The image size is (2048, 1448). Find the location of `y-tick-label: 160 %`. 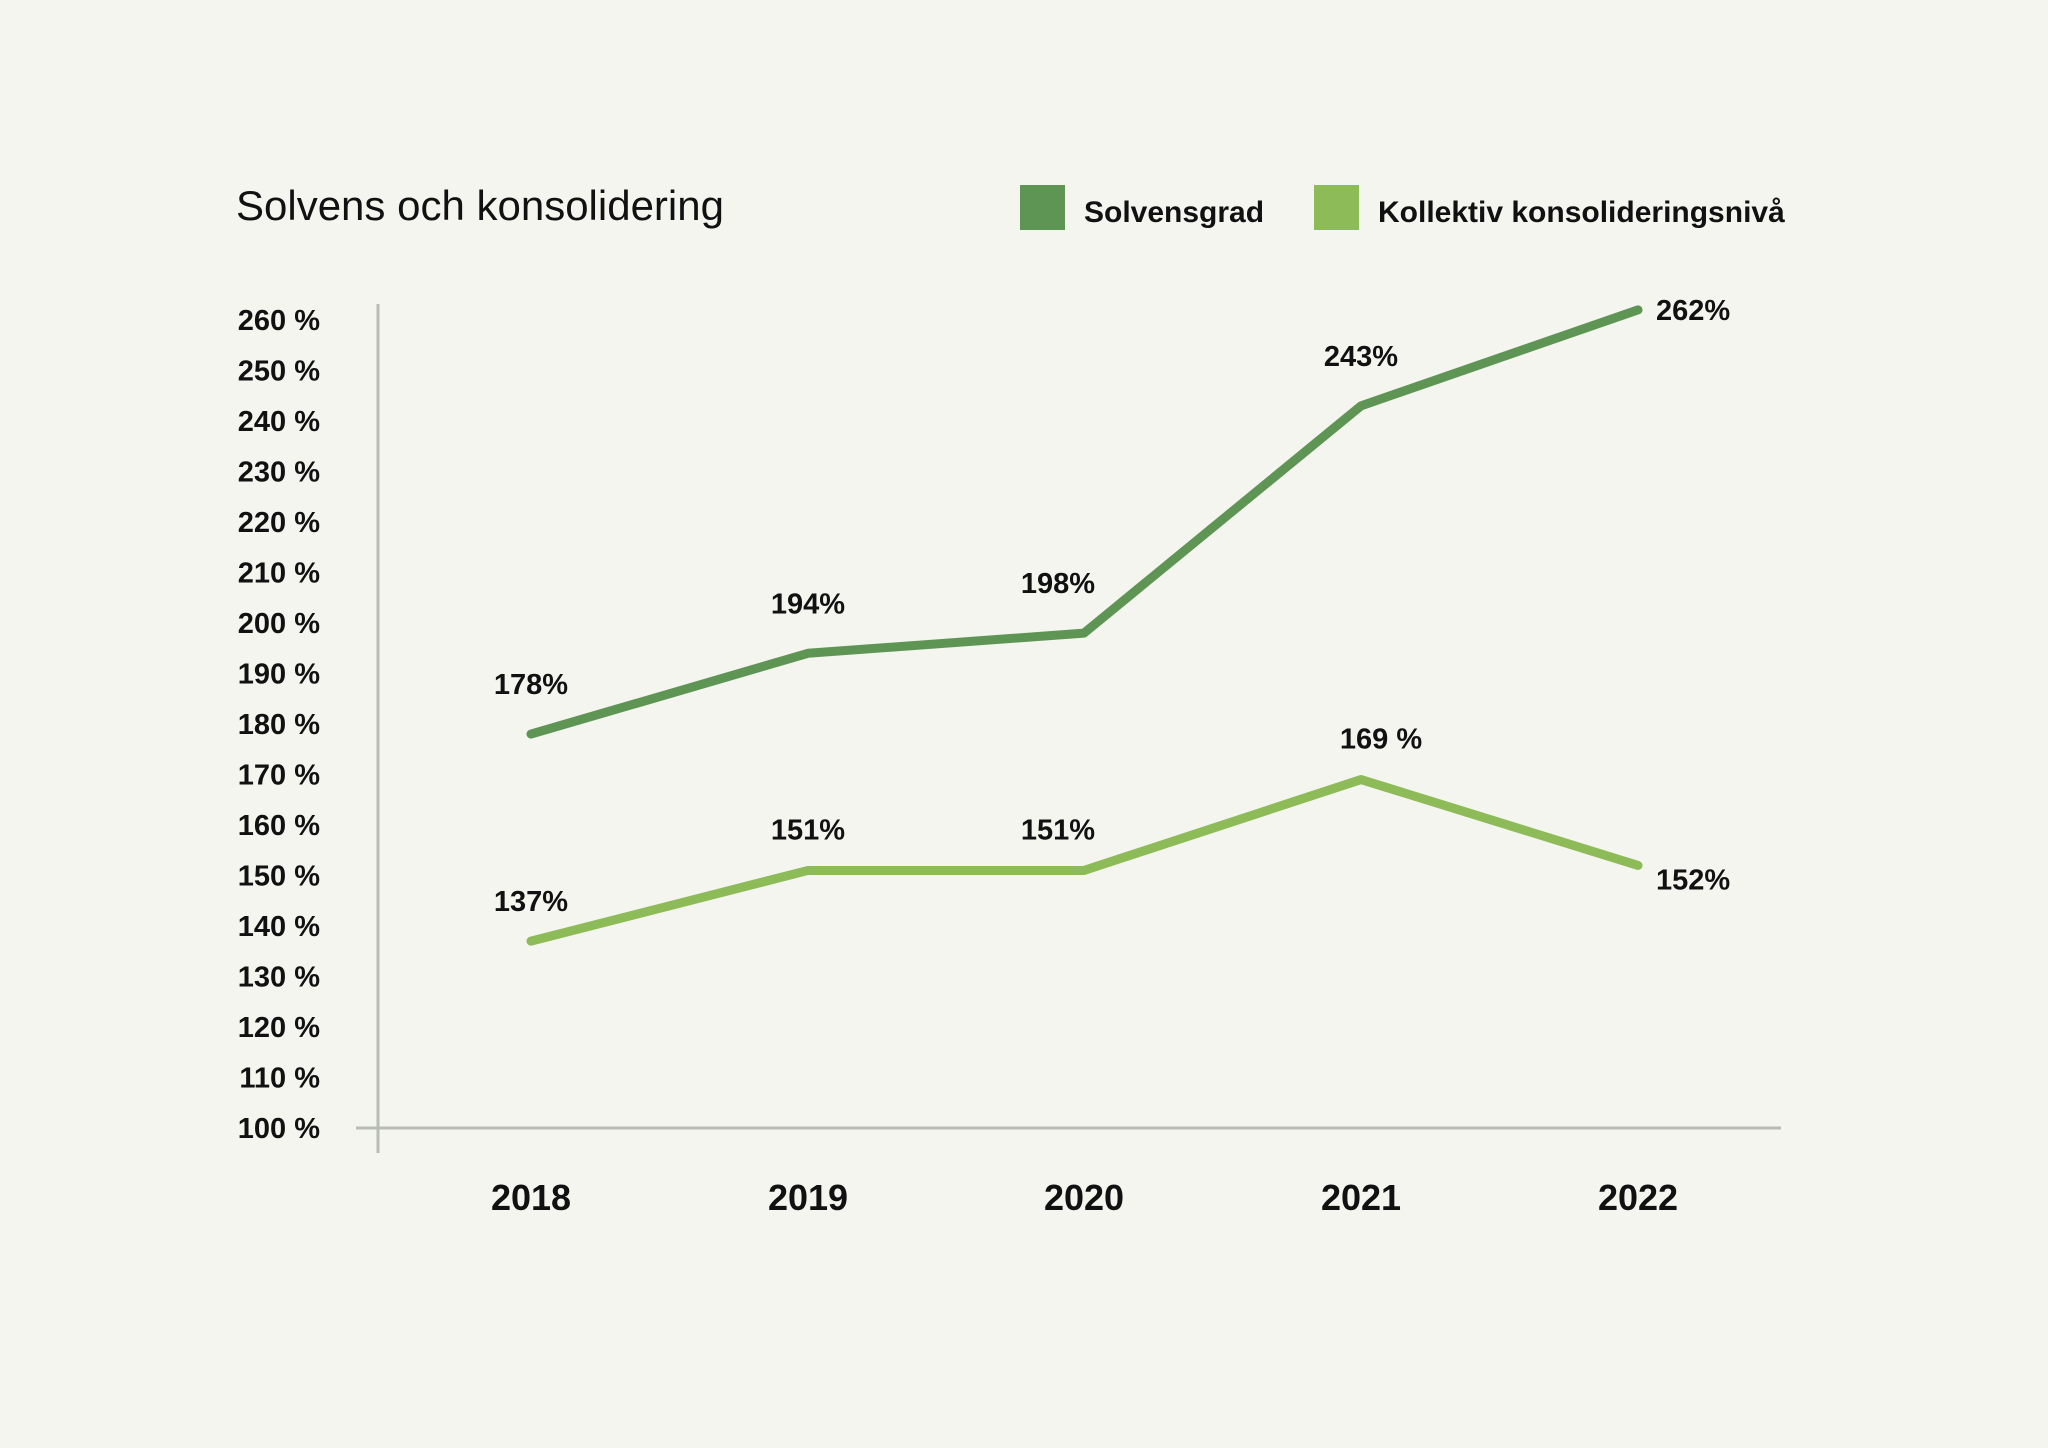

y-tick-label: 160 % is located at coordinates (279, 826).